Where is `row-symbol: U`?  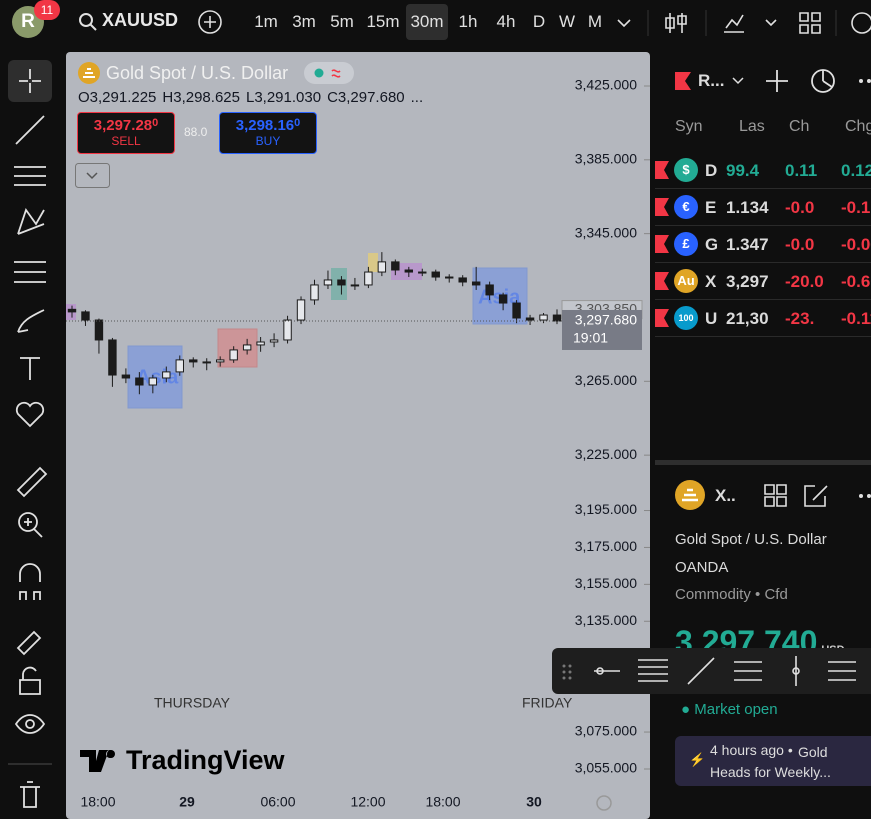 row-symbol: U is located at coordinates (711, 318).